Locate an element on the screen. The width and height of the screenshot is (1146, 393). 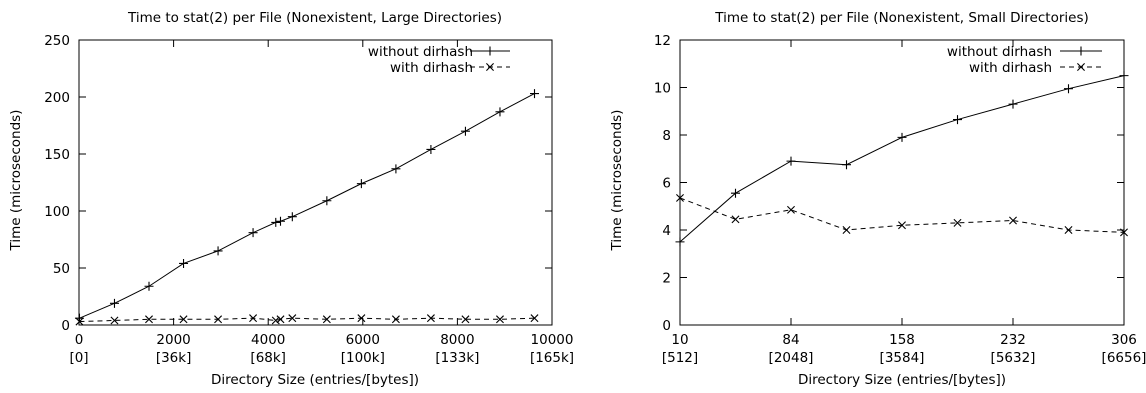
y-tick-label: 4 is located at coordinates (666, 231).